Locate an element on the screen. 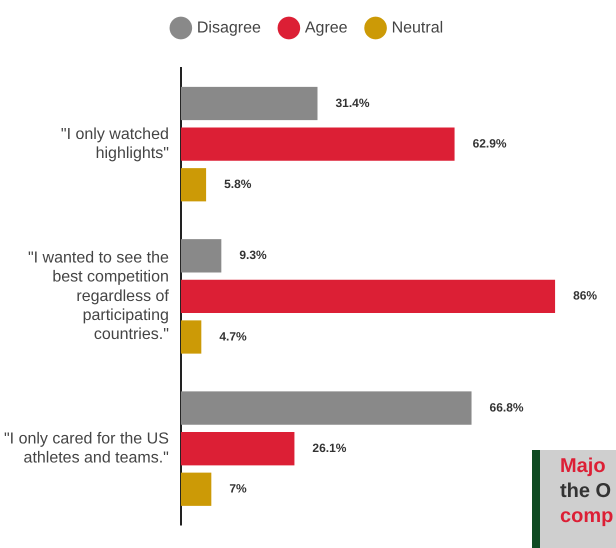 Image resolution: width=616 pixels, height=548 pixels. legend-label: Neutral is located at coordinates (418, 27).